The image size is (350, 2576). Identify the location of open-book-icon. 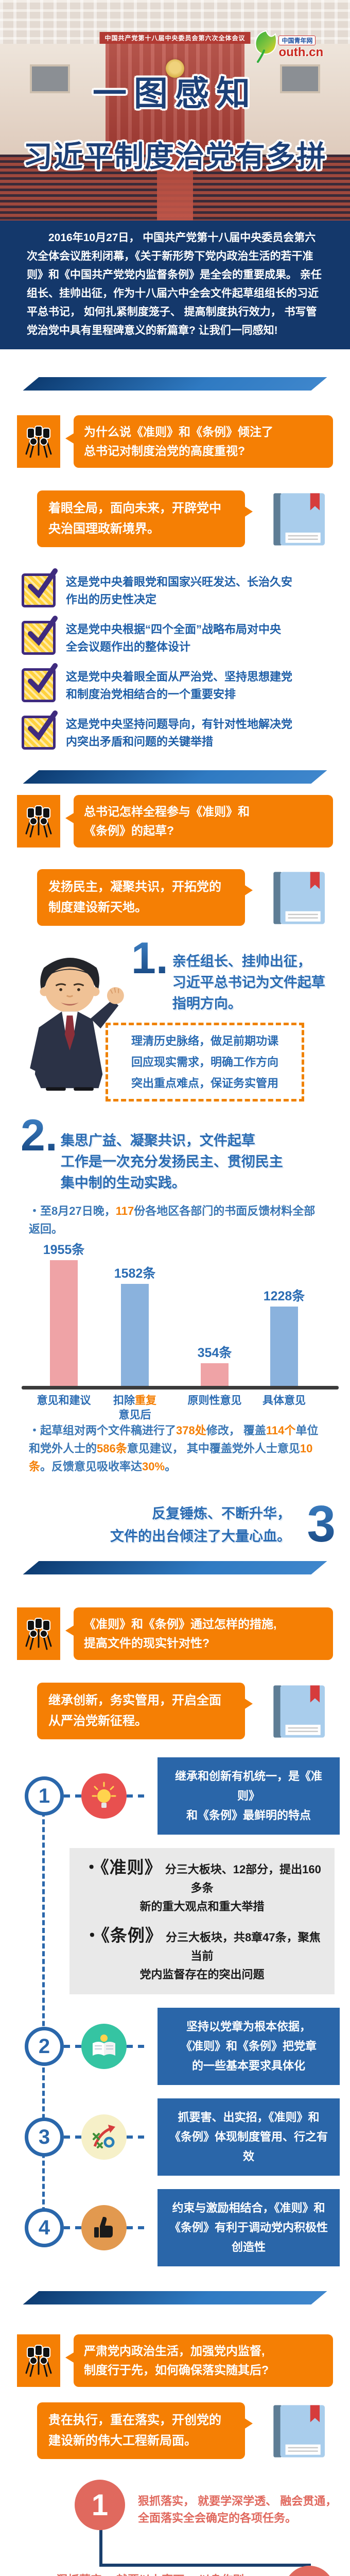
(104, 2046).